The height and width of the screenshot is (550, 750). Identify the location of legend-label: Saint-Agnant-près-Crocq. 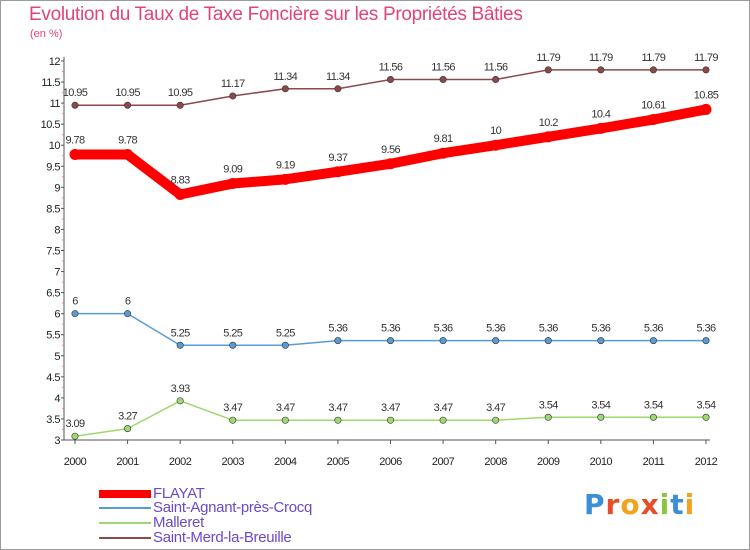
(233, 507).